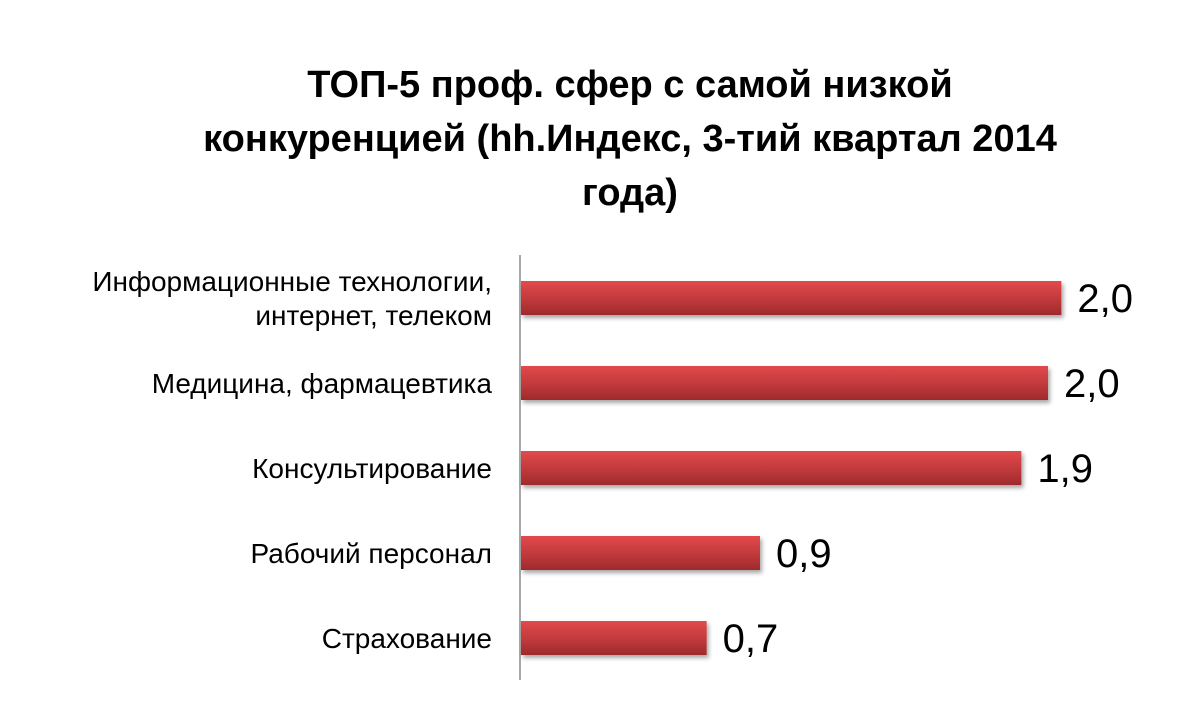 The image size is (1200, 718). What do you see at coordinates (1105, 299) in the screenshot?
I see `data-label-0: 2,0` at bounding box center [1105, 299].